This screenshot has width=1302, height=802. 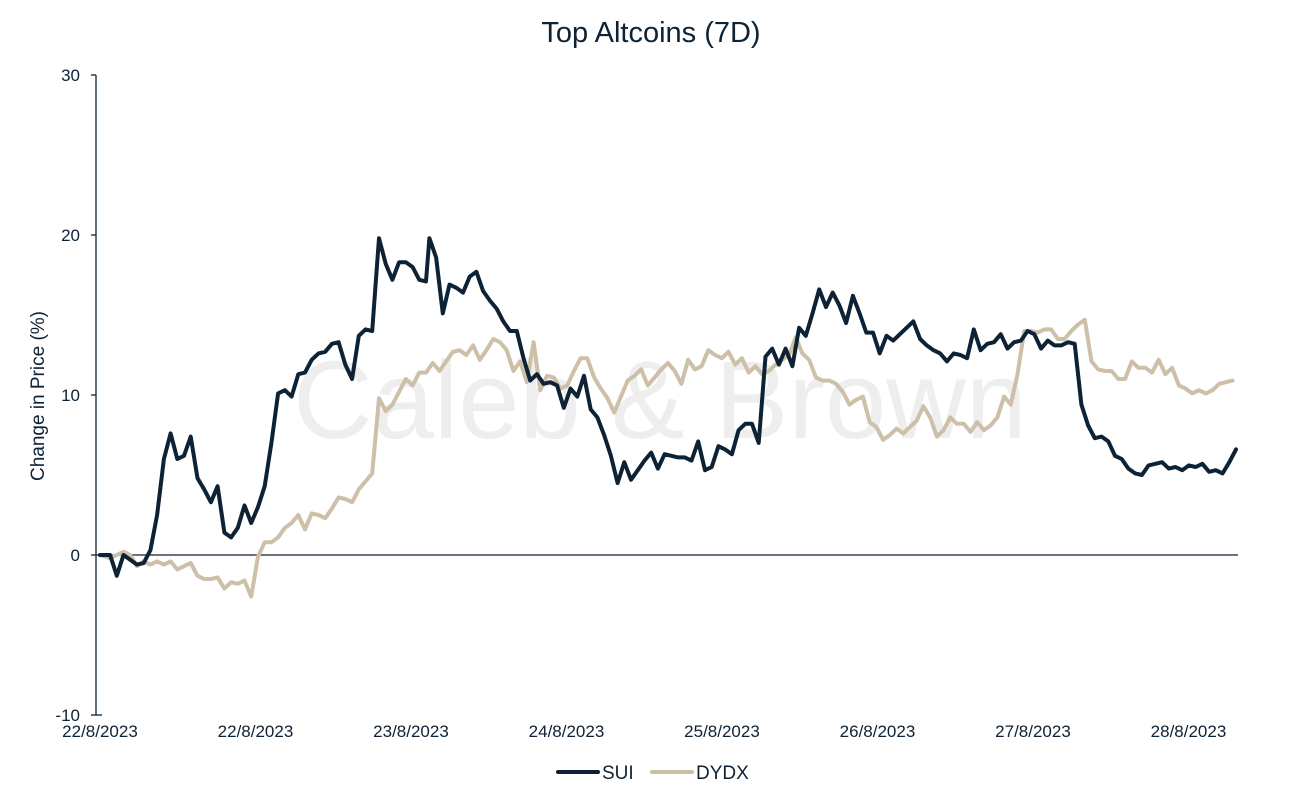 I want to click on legend-label-dydx: DYDX, so click(x=722, y=773).